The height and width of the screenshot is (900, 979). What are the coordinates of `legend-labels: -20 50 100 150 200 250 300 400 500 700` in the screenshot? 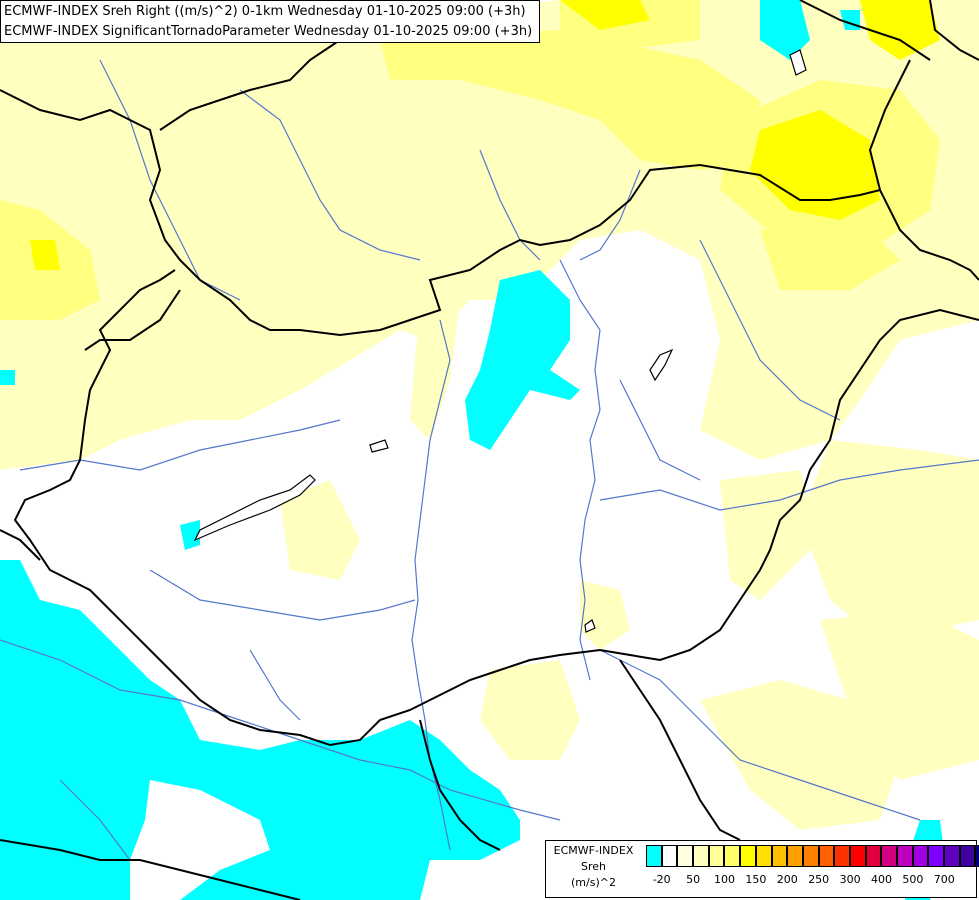 It's located at (811, 881).